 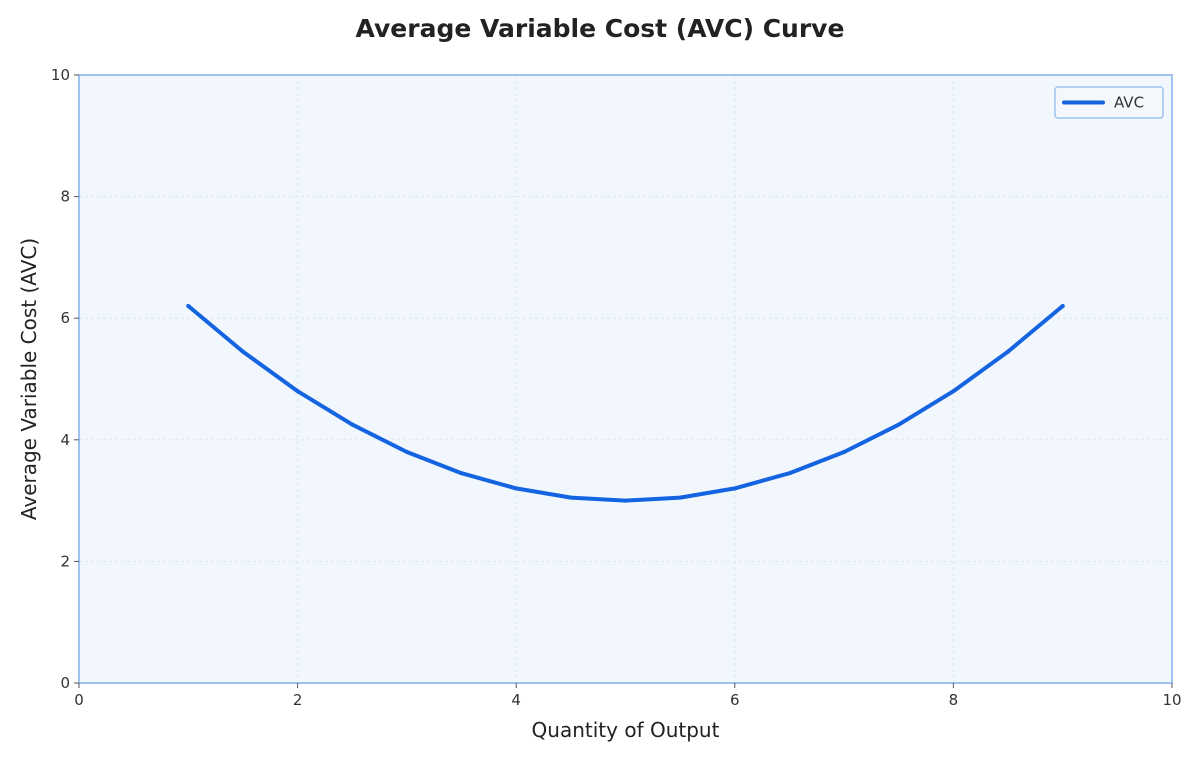 What do you see at coordinates (600, 28) in the screenshot?
I see `chart-title: Average Variable Cost (AVC) Curve` at bounding box center [600, 28].